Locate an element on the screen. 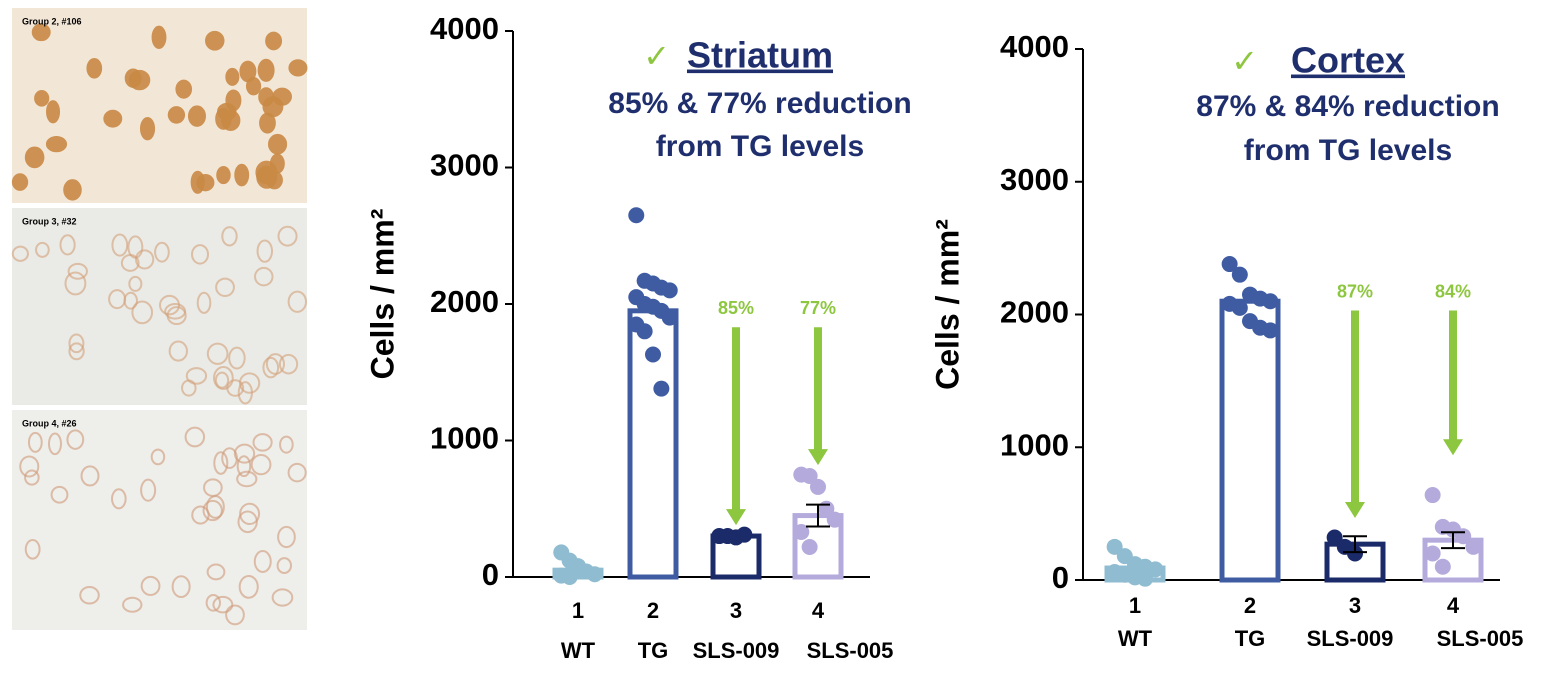  image-panel is located at coordinates (159, 520).